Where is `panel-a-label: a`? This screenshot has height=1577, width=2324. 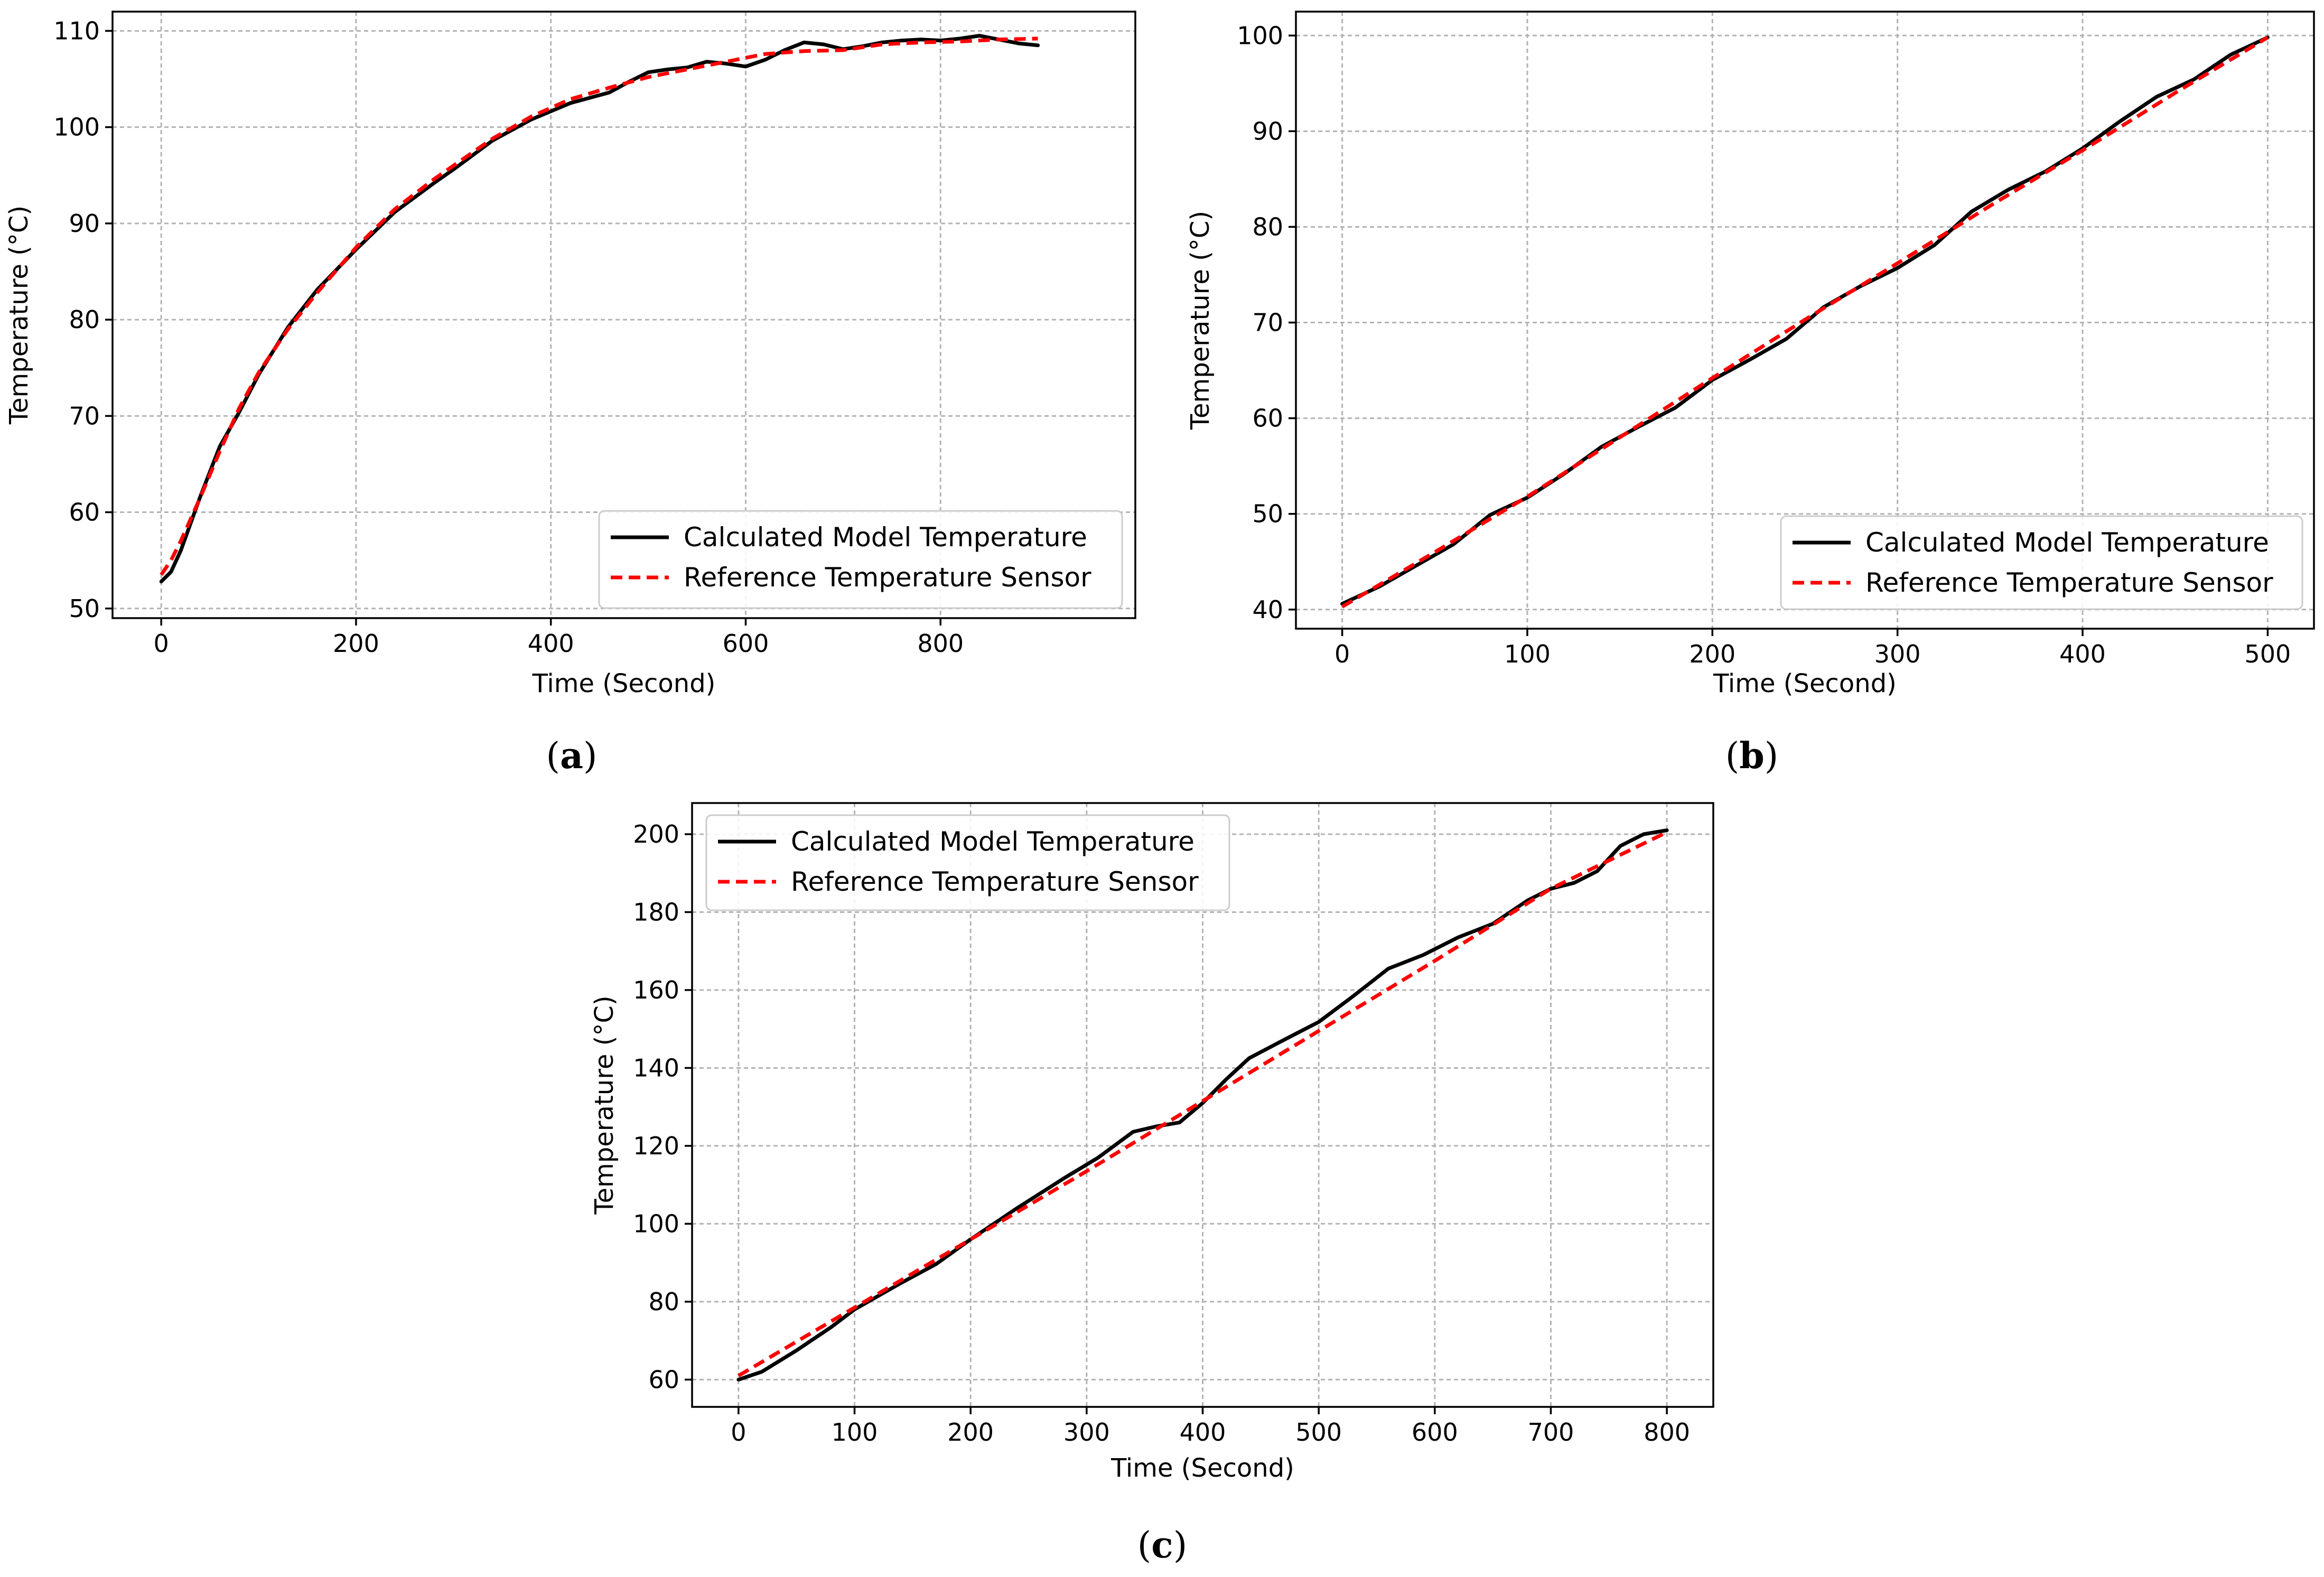
panel-a-label: a is located at coordinates (571, 756).